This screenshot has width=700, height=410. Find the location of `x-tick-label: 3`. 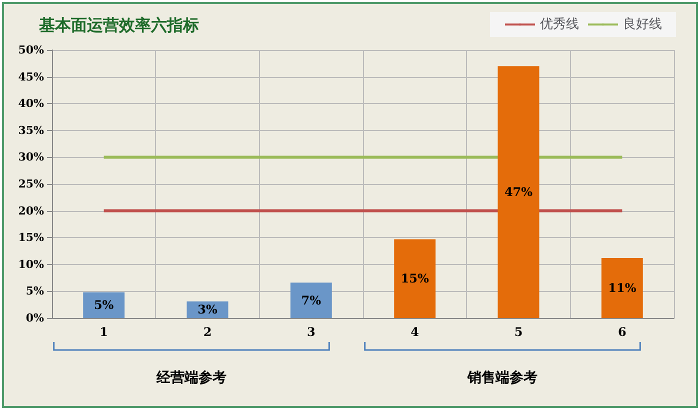

x-tick-label: 3 is located at coordinates (311, 332).